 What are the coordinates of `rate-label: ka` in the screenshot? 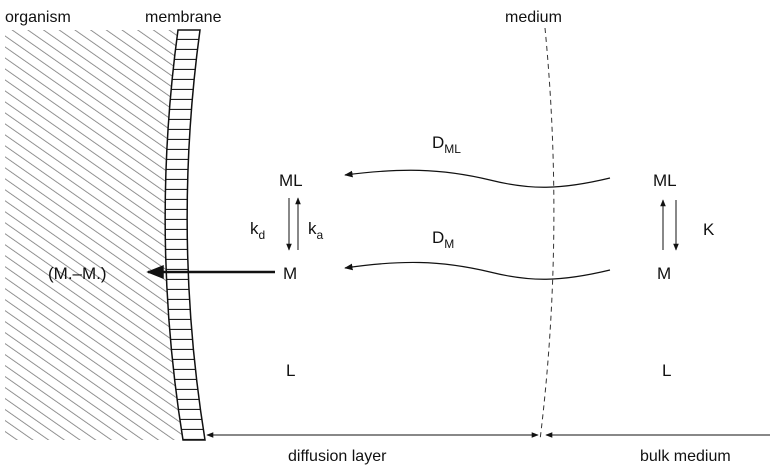 It's located at (316, 230).